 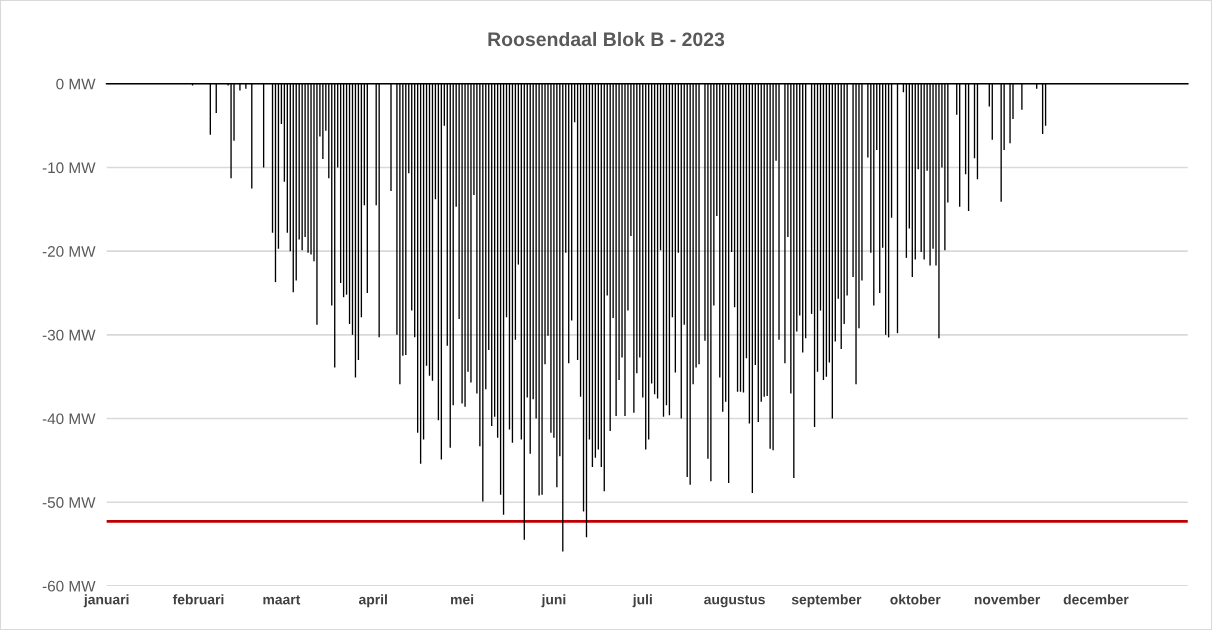 I want to click on x-tick-label: maart, so click(x=282, y=600).